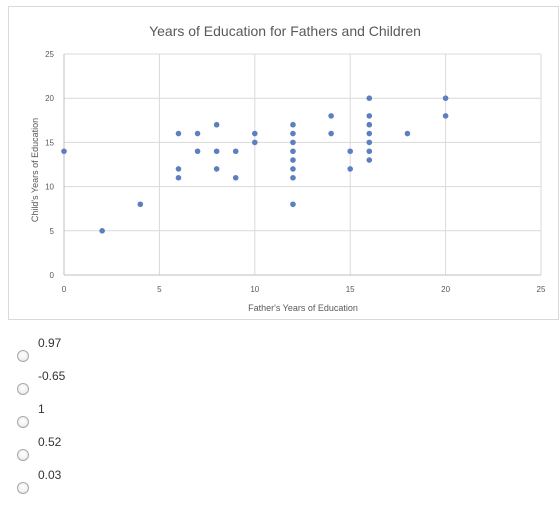 The width and height of the screenshot is (559, 519). I want to click on x-tick-label: 20, so click(445, 289).